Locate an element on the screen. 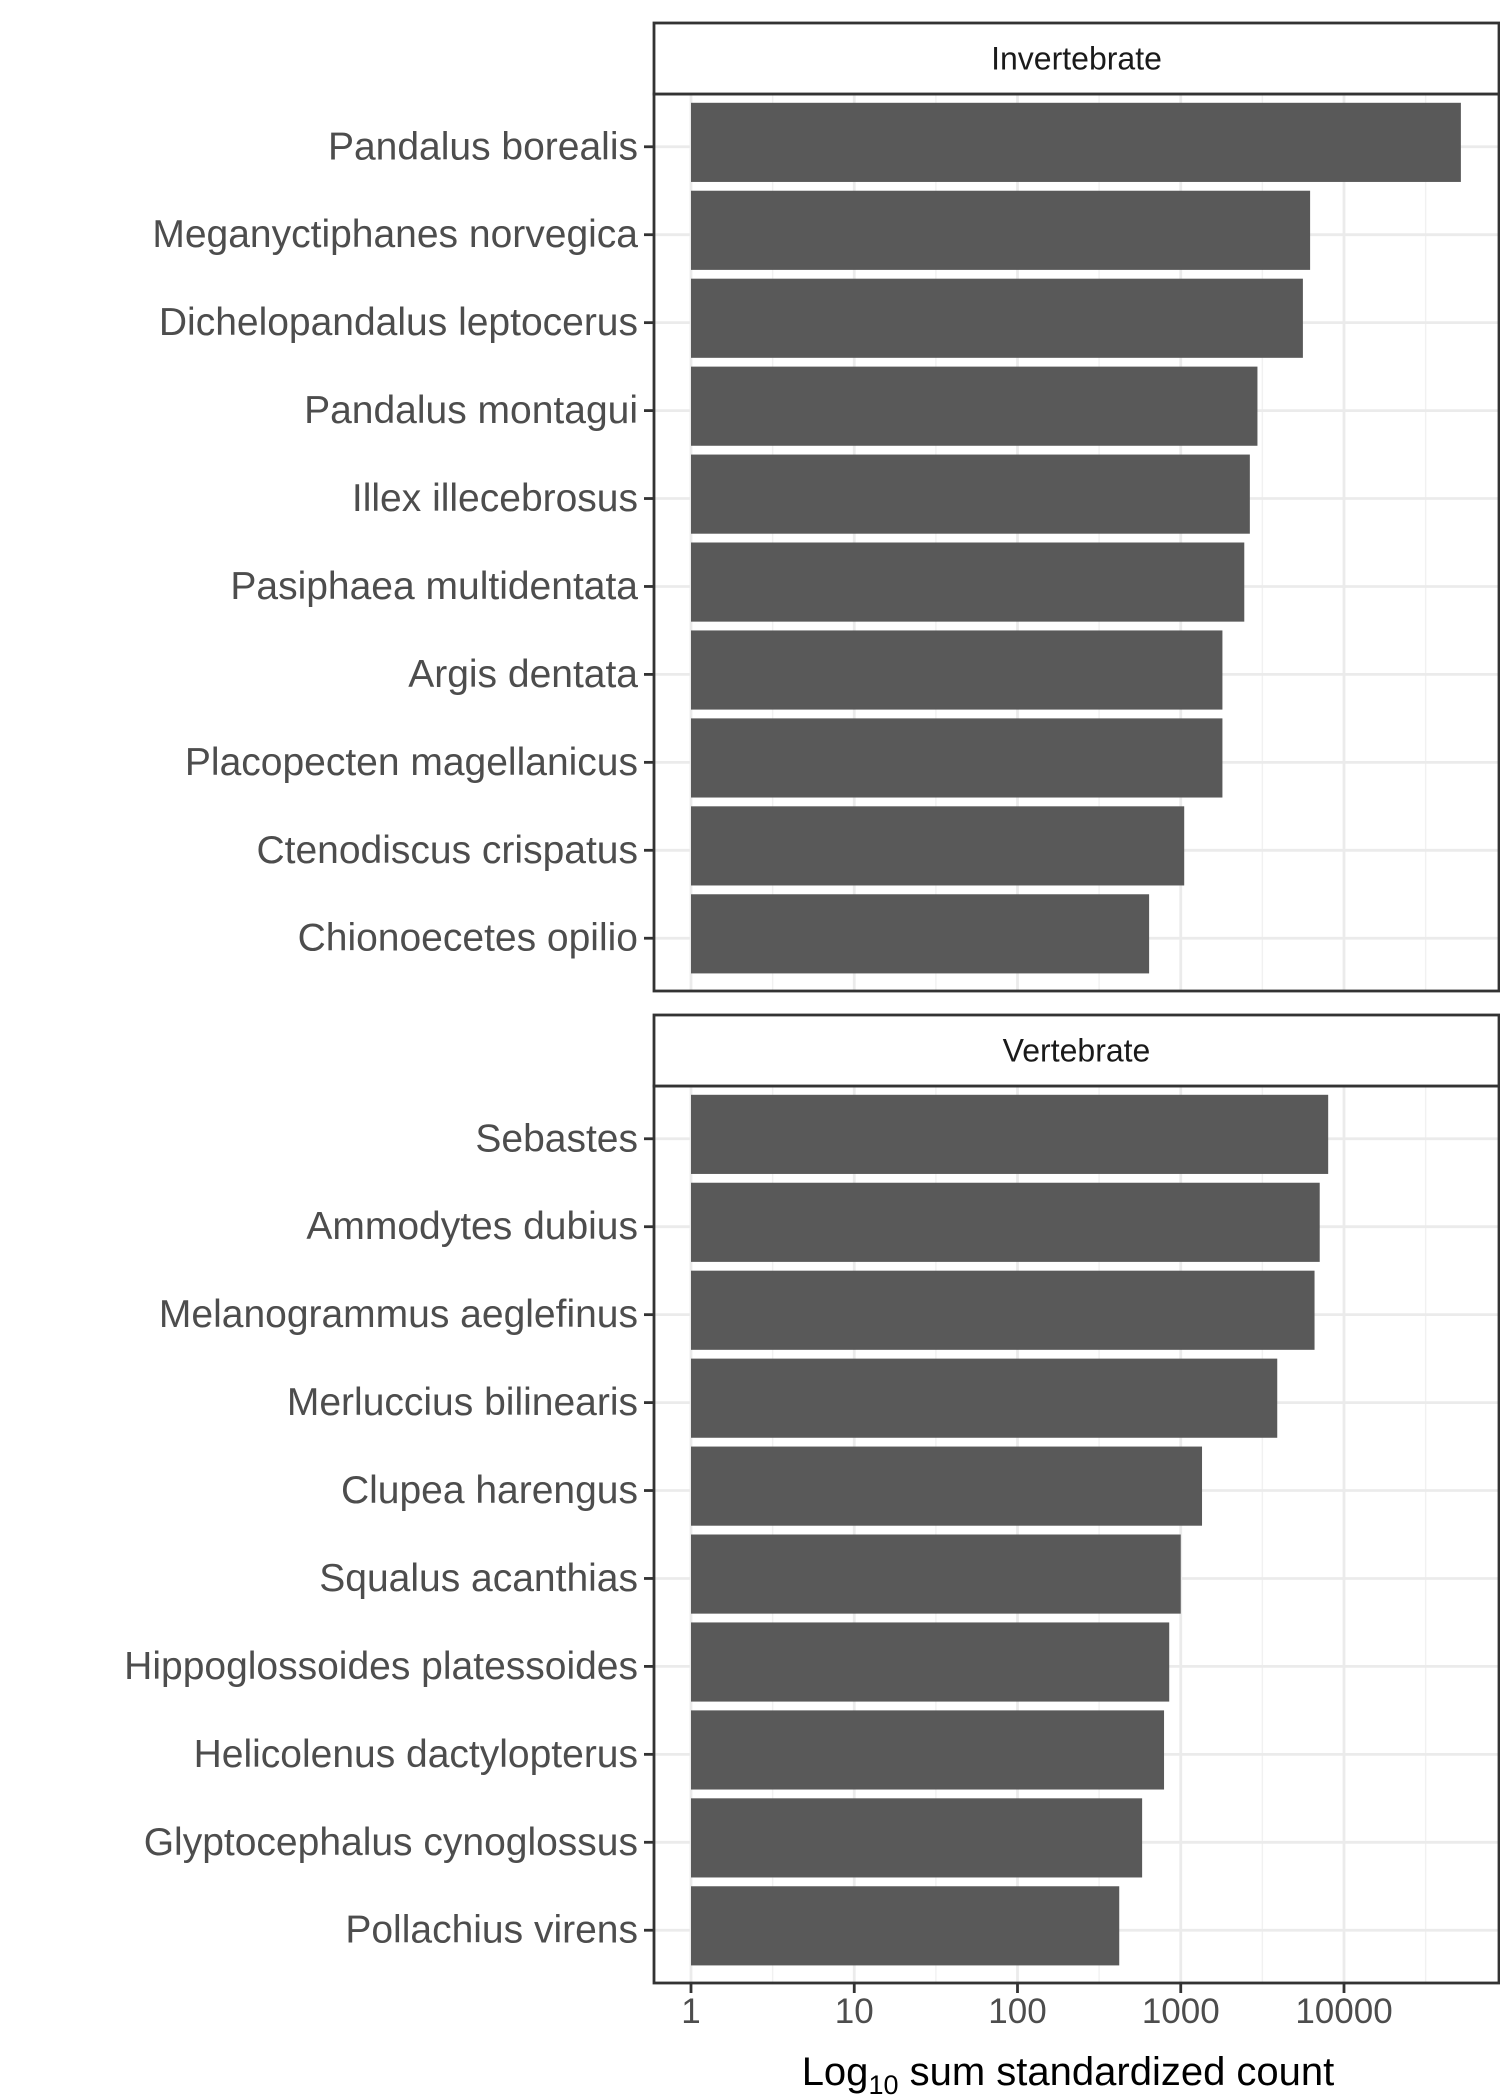 The height and width of the screenshot is (2100, 1500). y-tick-label: Placopecten magellanicus is located at coordinates (411, 762).